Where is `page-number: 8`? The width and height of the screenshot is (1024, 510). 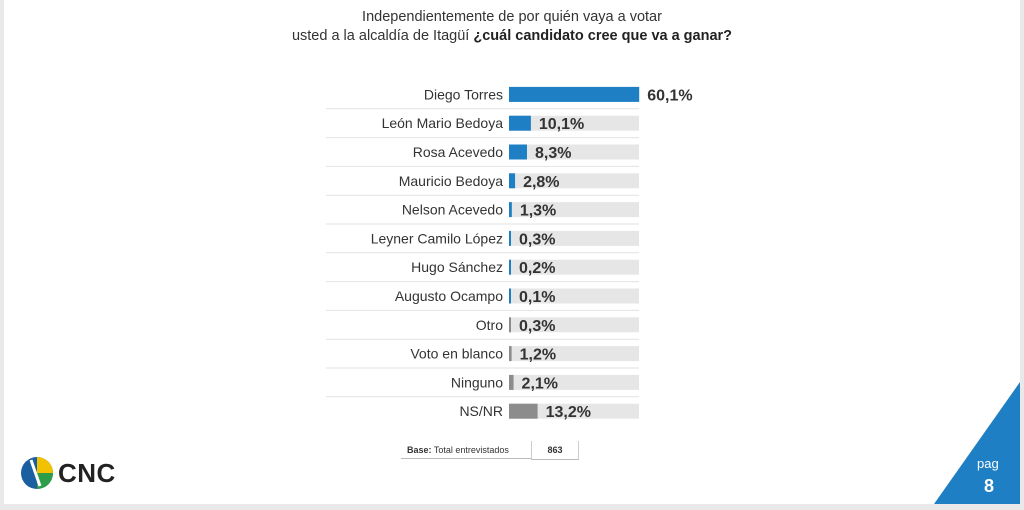
page-number: 8 is located at coordinates (989, 486).